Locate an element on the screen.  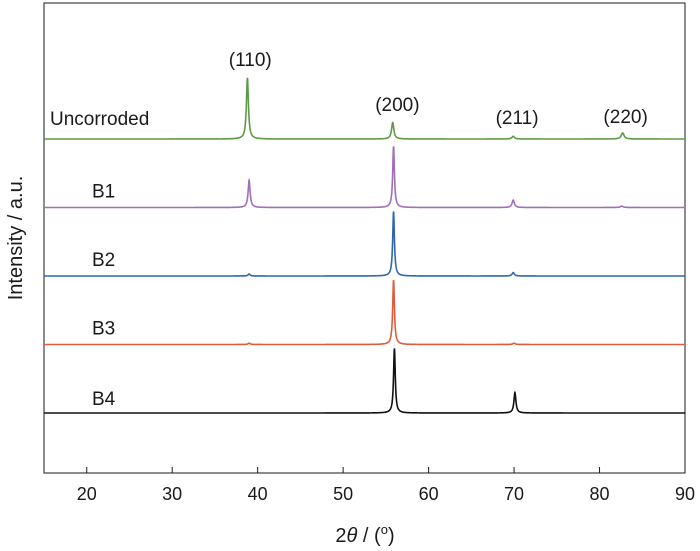
x-axis-title: 2θ / (o) is located at coordinates (364, 534).